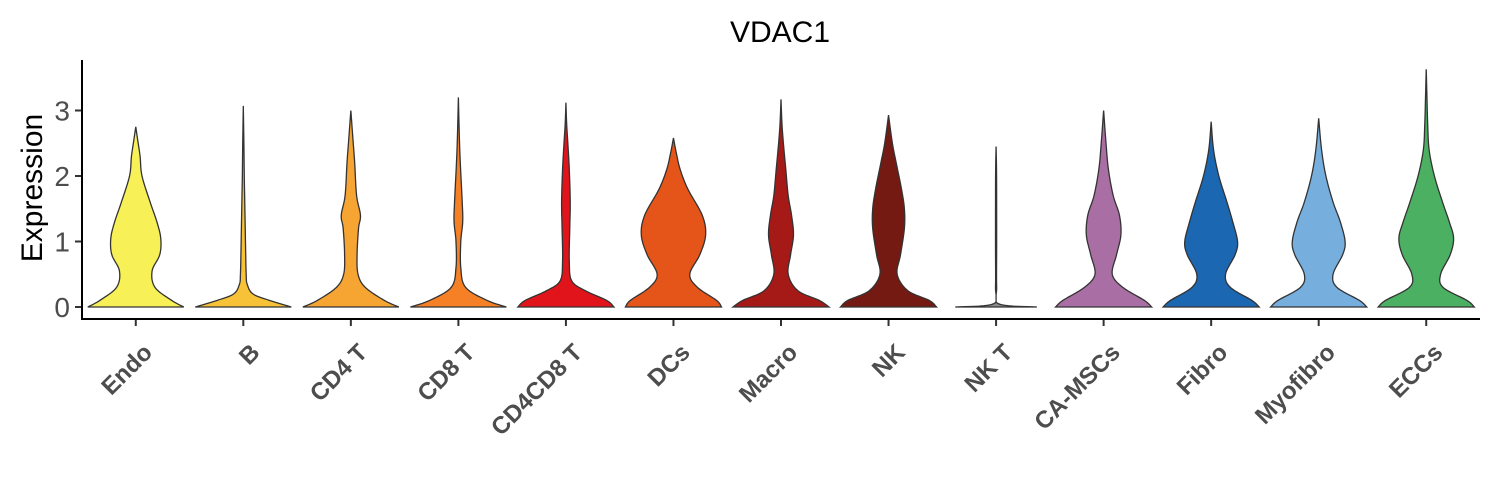 This screenshot has height=500, width=1500. What do you see at coordinates (136, 217) in the screenshot?
I see `violin-endo` at bounding box center [136, 217].